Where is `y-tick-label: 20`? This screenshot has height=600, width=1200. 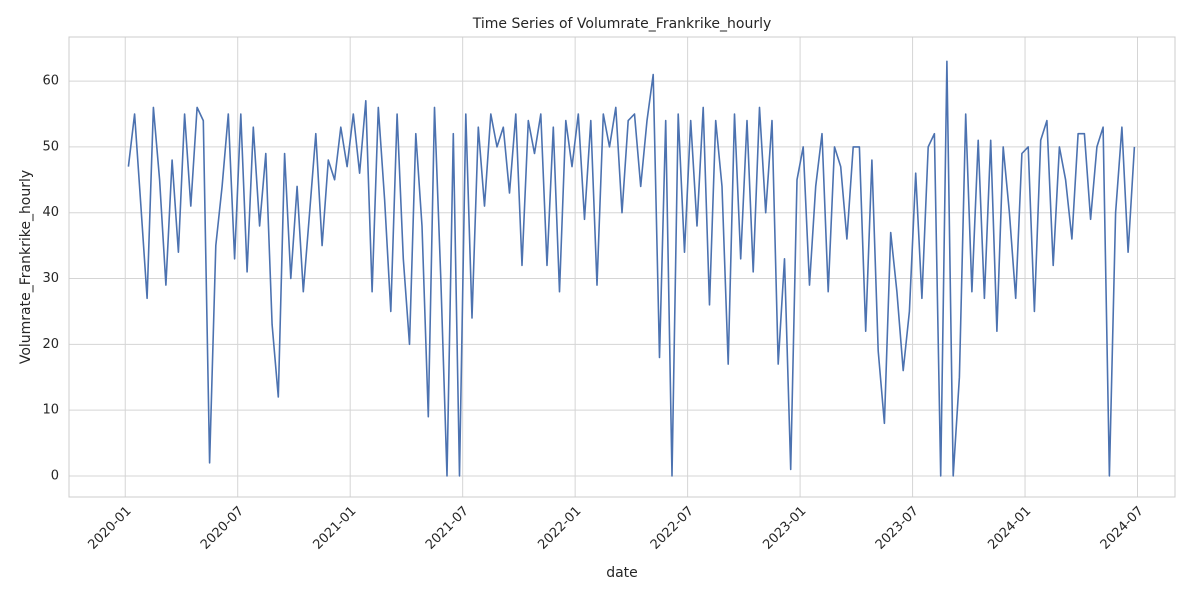
y-tick-label: 20 is located at coordinates (50, 344).